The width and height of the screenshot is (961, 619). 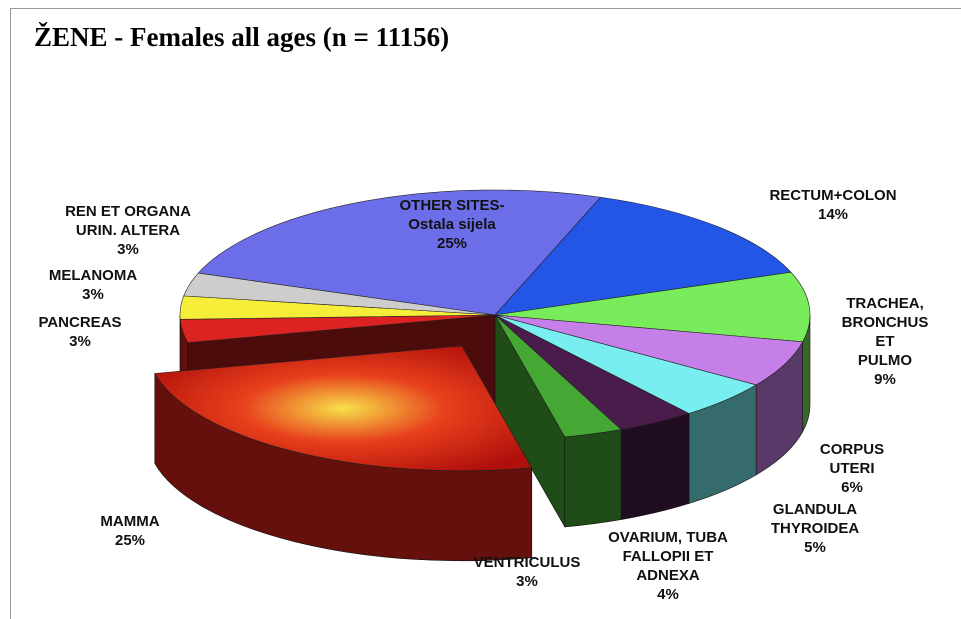 What do you see at coordinates (93, 275) in the screenshot?
I see `category-label: MELANOMA` at bounding box center [93, 275].